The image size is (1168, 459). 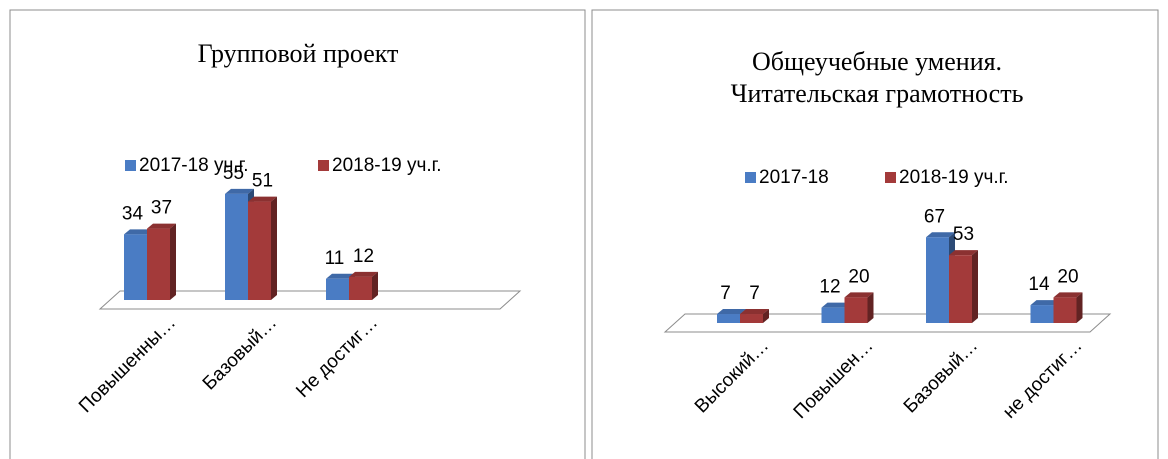 What do you see at coordinates (963, 234) in the screenshot?
I see `value-label: 53` at bounding box center [963, 234].